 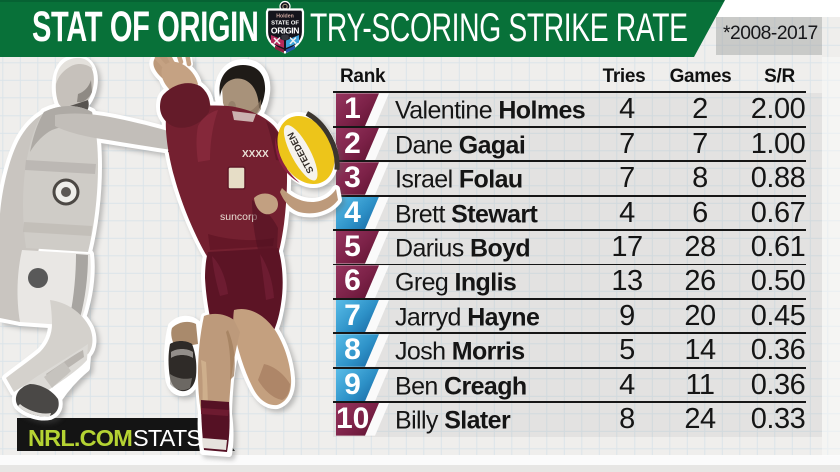 What do you see at coordinates (167, 438) in the screenshot?
I see `svg-text: STATS` at bounding box center [167, 438].